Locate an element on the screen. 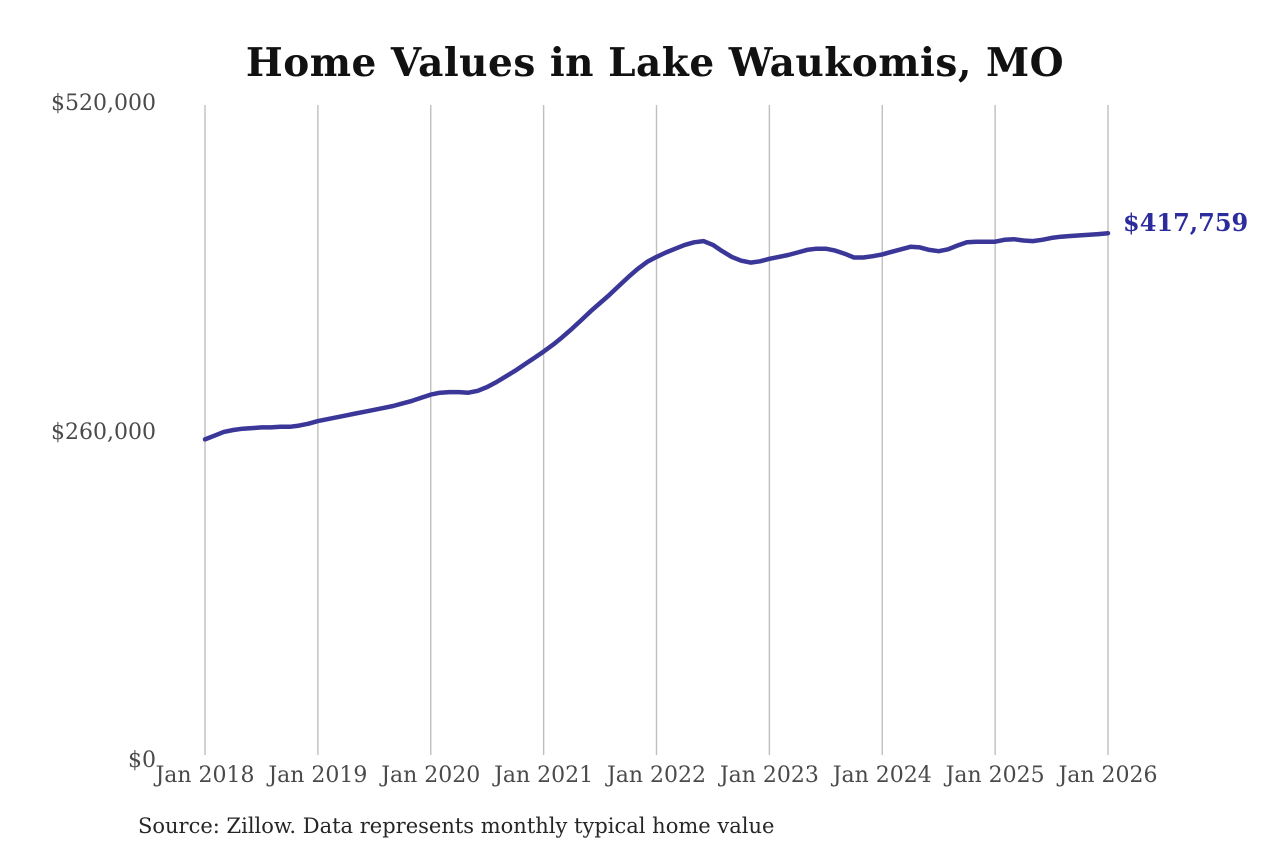 This screenshot has width=1280, height=853. x-axis-tick-label: Jan 2022 is located at coordinates (656, 775).